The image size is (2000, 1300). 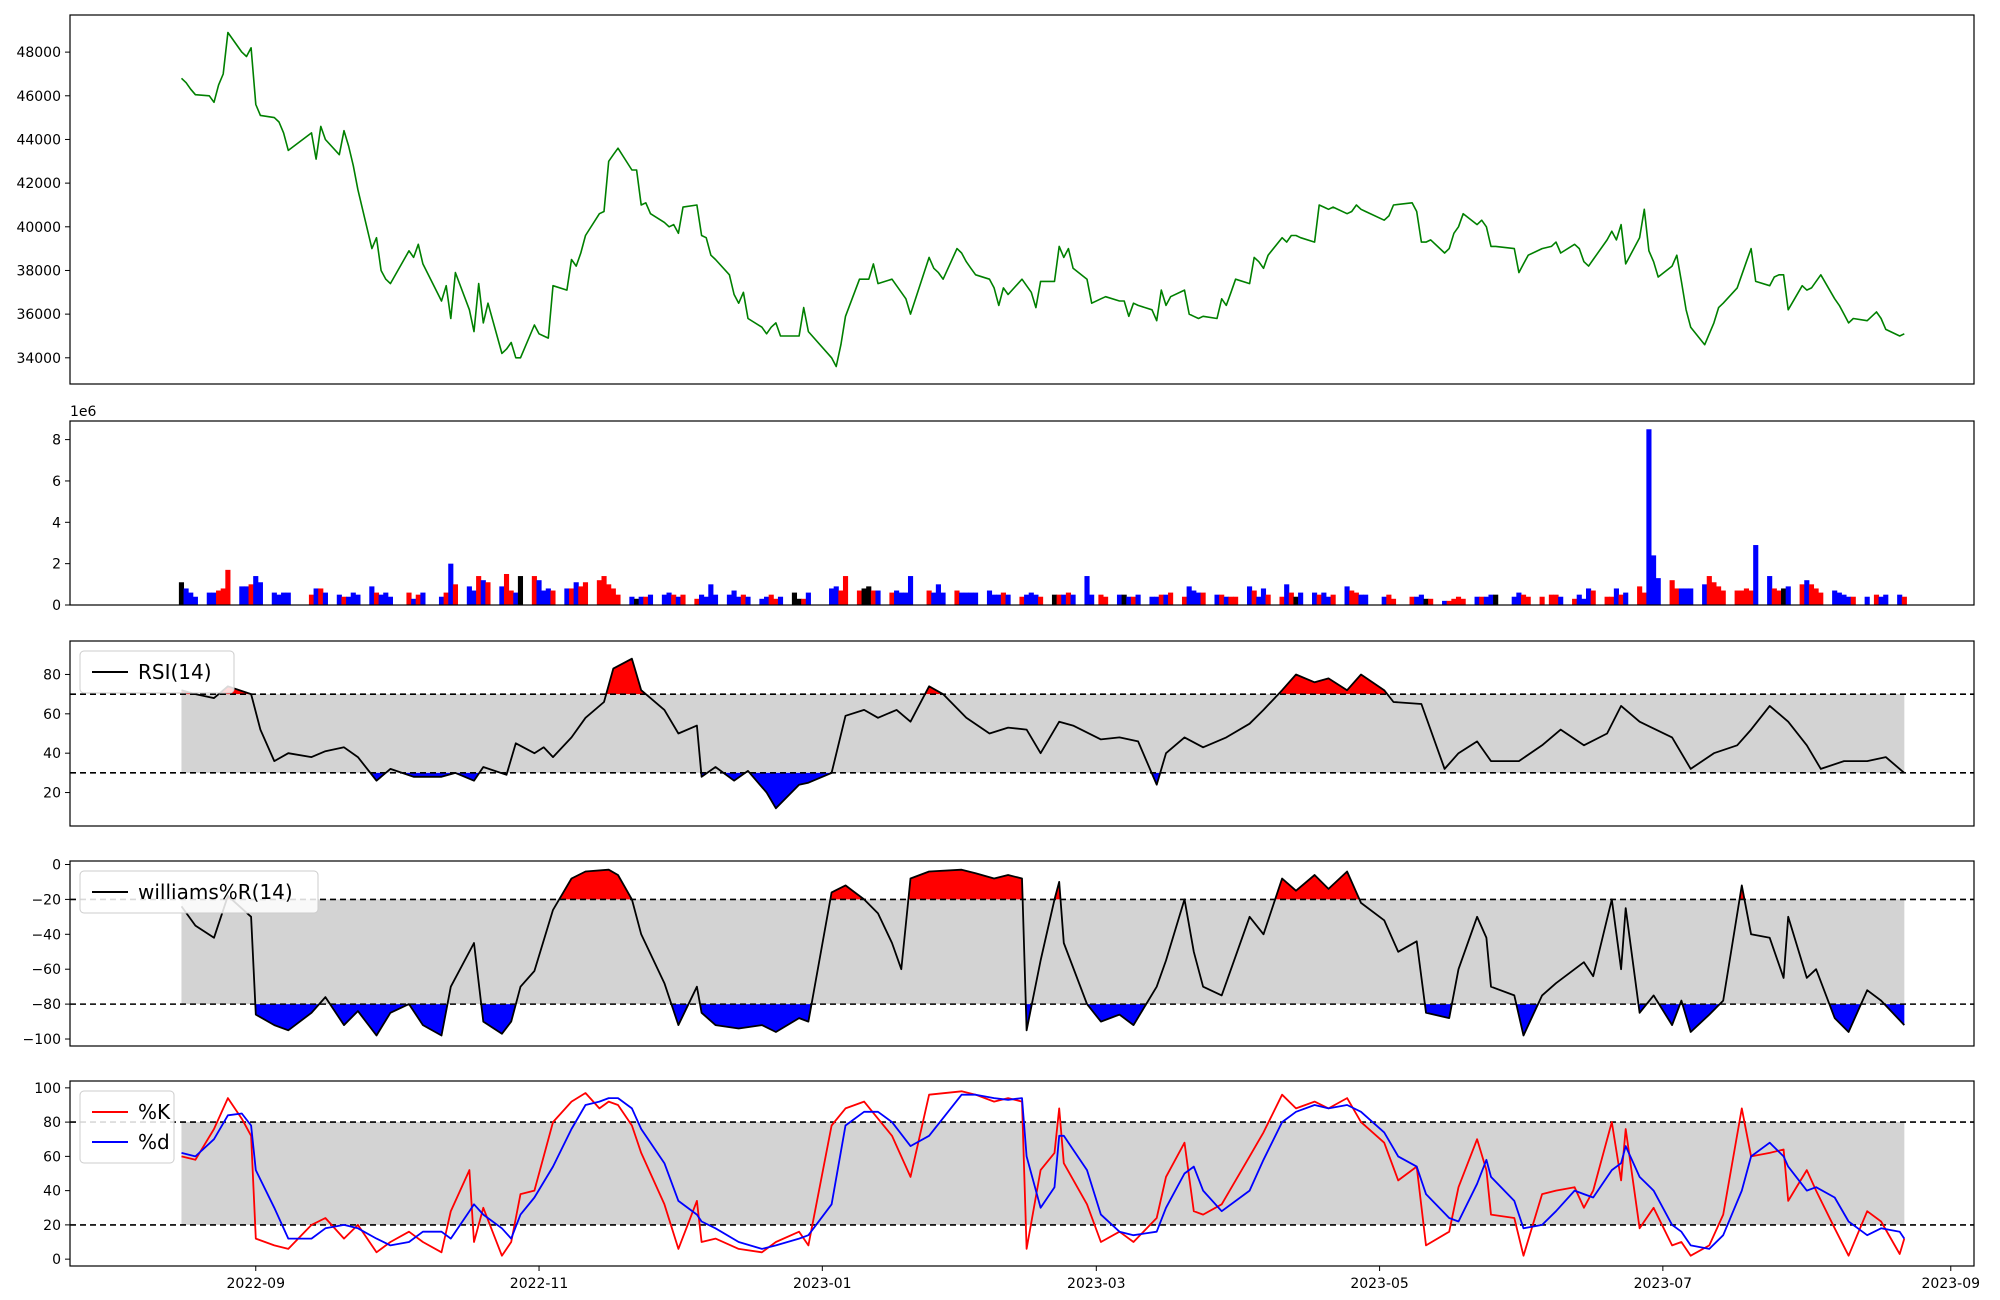 I want to click on williams-ytick-label: −40, so click(x=46, y=935).